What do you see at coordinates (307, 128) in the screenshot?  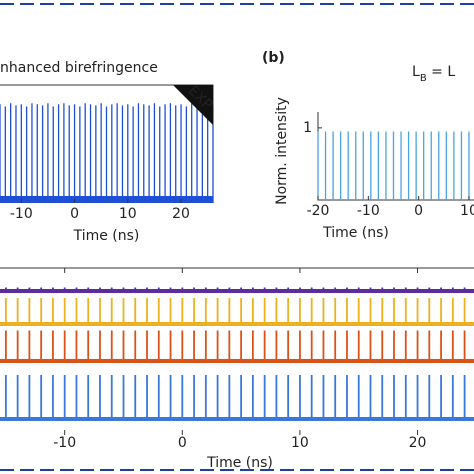 I see `y-tick-label: 1` at bounding box center [307, 128].